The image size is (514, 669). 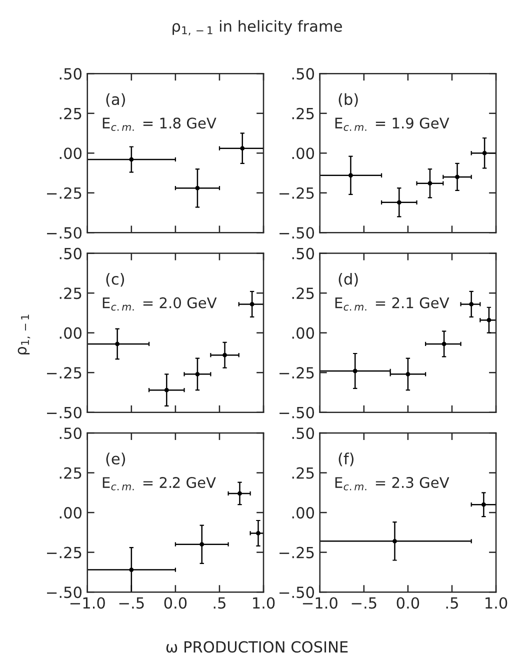 What do you see at coordinates (257, 647) in the screenshot?
I see `x-axis-title: ω PRODUCTION COSINE` at bounding box center [257, 647].